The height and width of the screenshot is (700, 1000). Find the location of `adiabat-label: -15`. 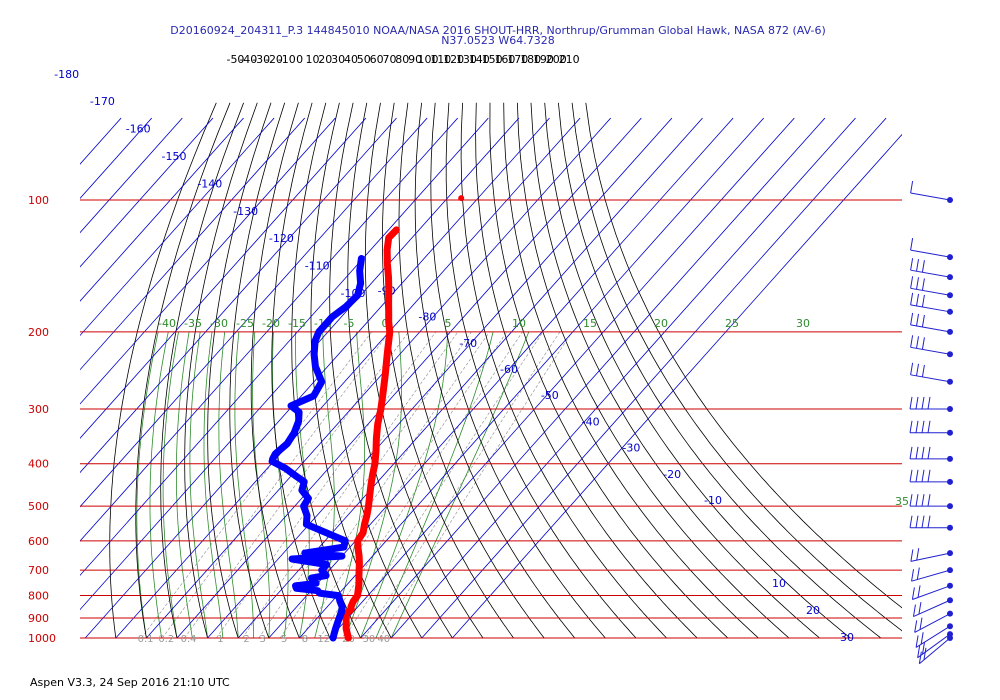

adiabat-label: -15 is located at coordinates (297, 323).